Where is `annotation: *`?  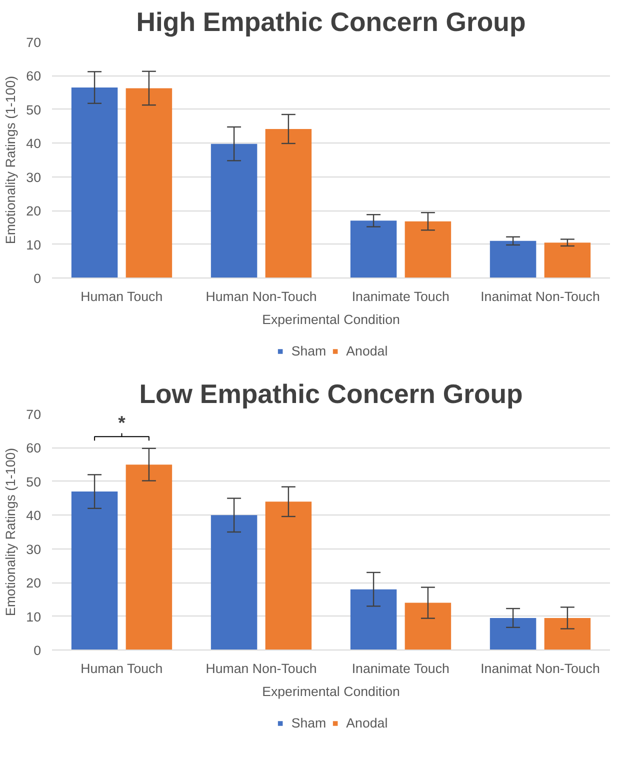 annotation: * is located at coordinates (122, 423).